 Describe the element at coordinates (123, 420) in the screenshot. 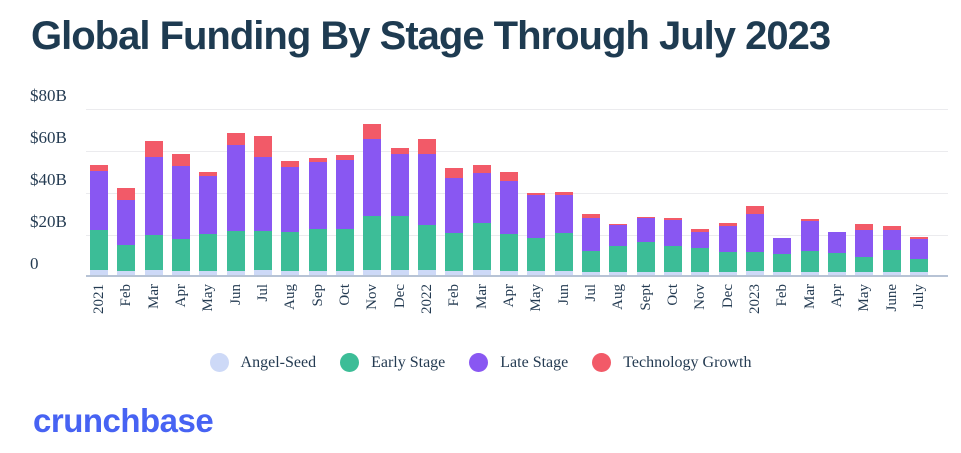

I see `crunchbase-logo: crunchbase` at that location.